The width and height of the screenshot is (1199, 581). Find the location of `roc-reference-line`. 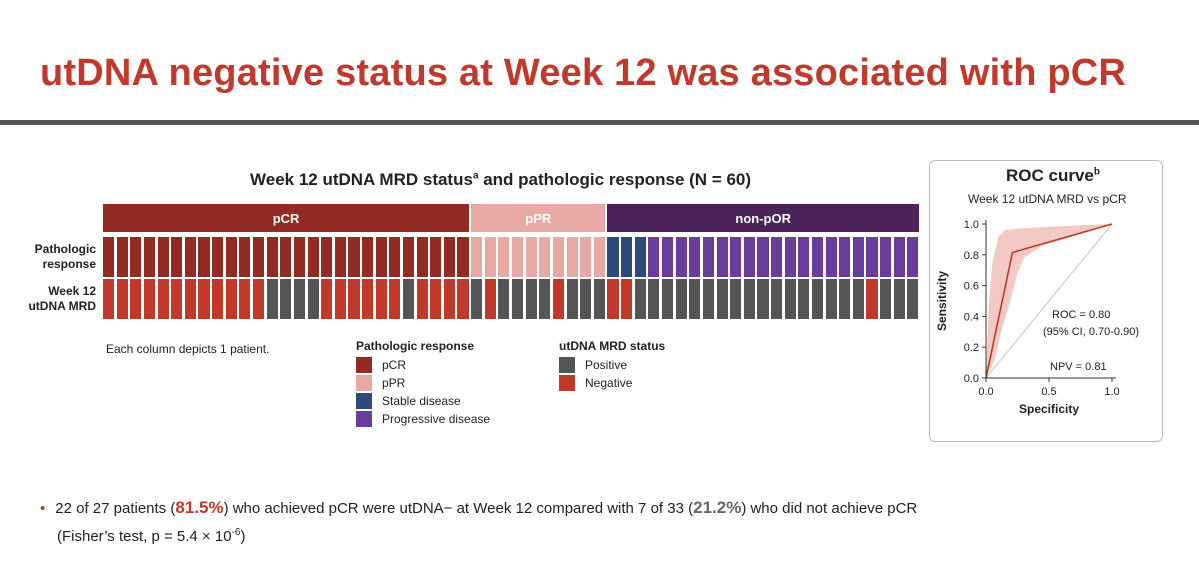

roc-reference-line is located at coordinates (1049, 301).